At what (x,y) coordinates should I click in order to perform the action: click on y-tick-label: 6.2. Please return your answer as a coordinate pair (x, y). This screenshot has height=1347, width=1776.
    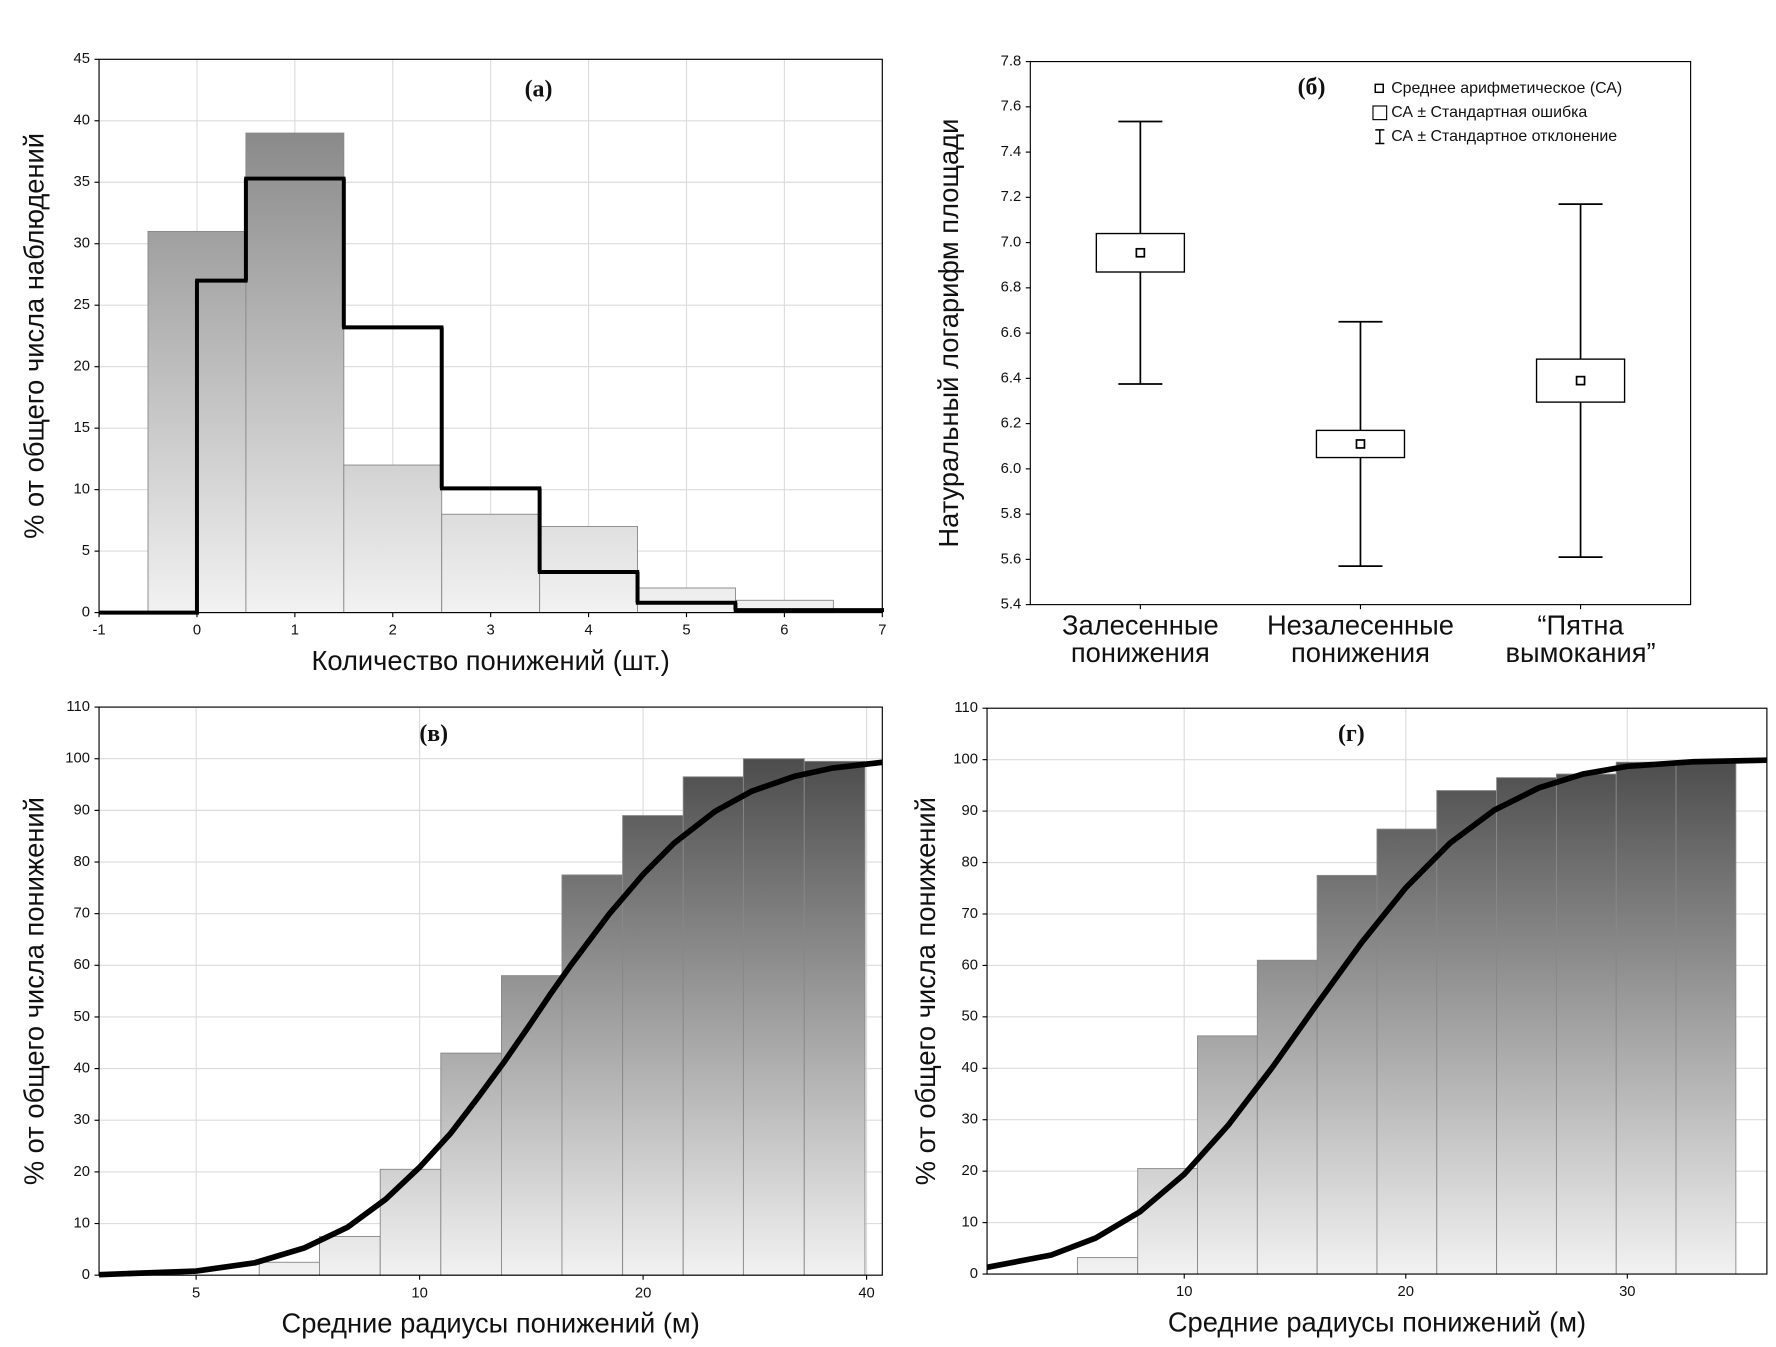
    Looking at the image, I should click on (1011, 424).